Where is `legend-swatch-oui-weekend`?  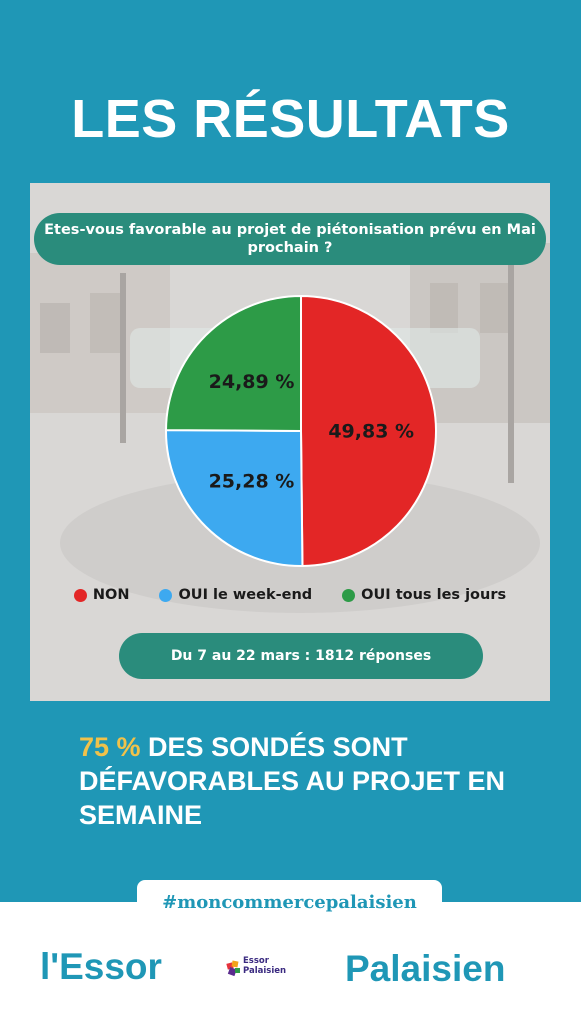 legend-swatch-oui-weekend is located at coordinates (166, 595).